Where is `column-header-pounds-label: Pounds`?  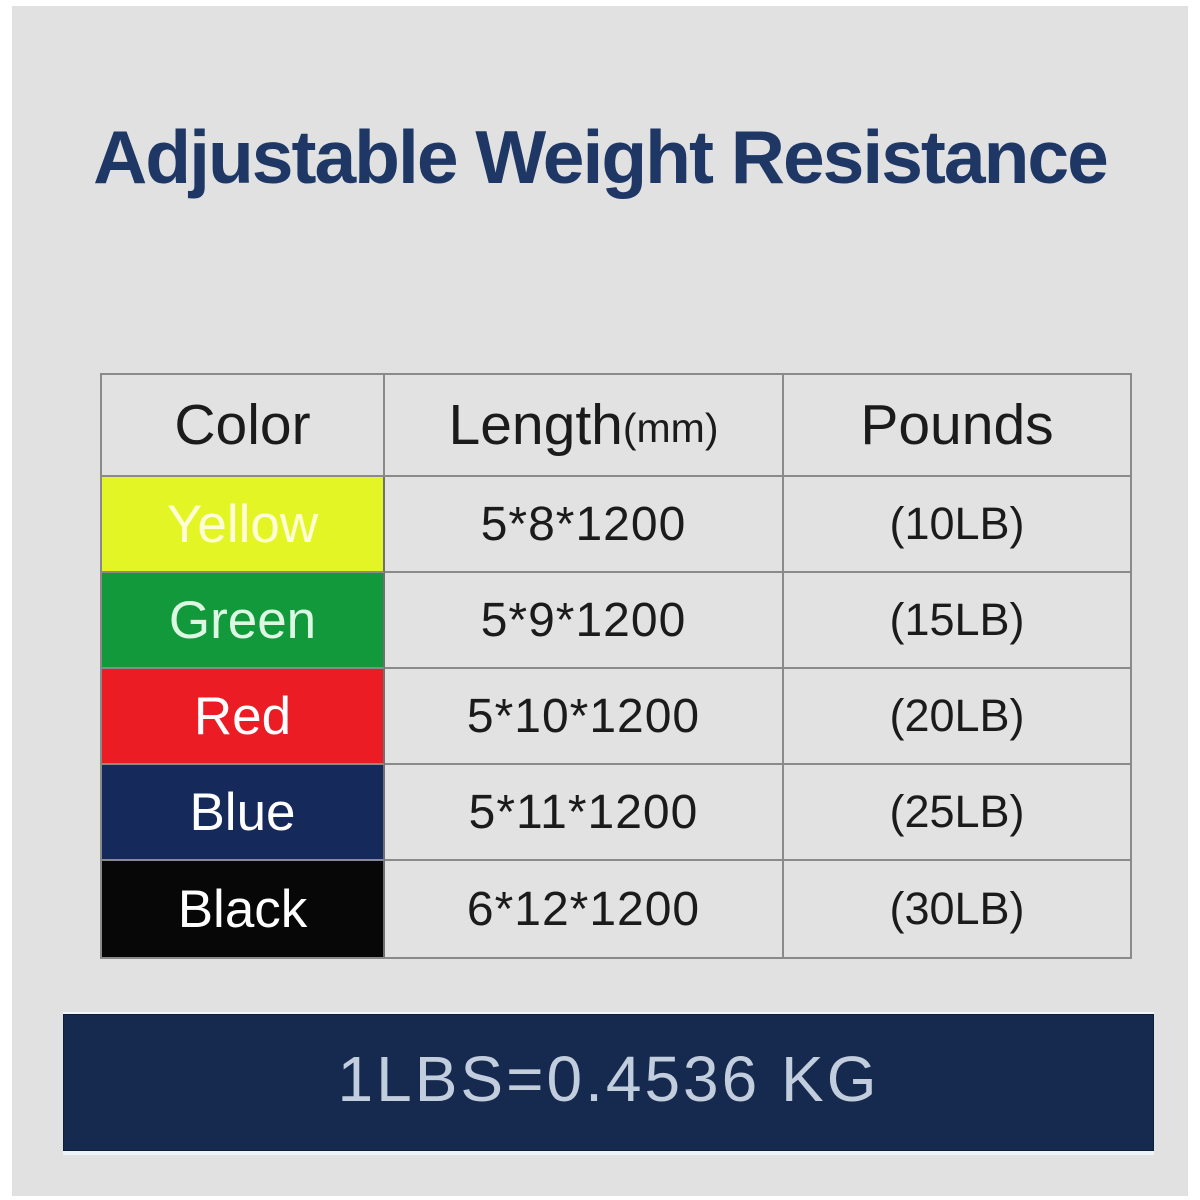 column-header-pounds-label: Pounds is located at coordinates (957, 425).